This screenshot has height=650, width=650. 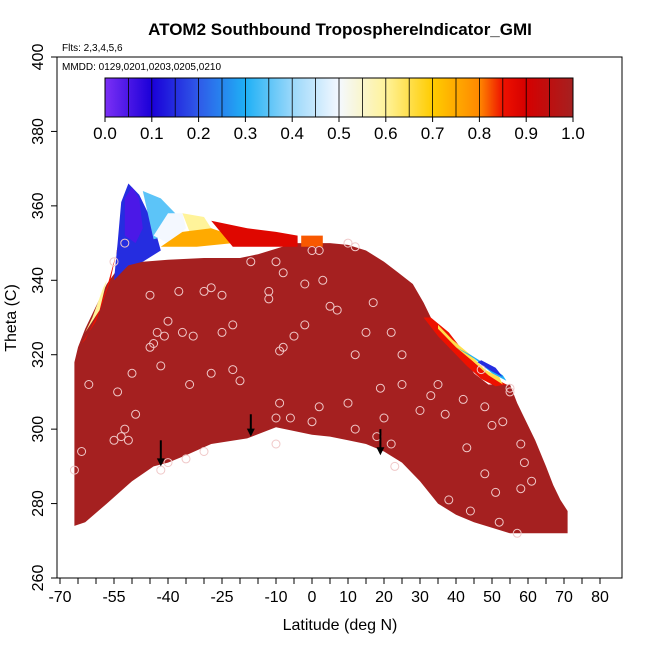 What do you see at coordinates (292, 133) in the screenshot?
I see `colorbar-tick-label: 0.4` at bounding box center [292, 133].